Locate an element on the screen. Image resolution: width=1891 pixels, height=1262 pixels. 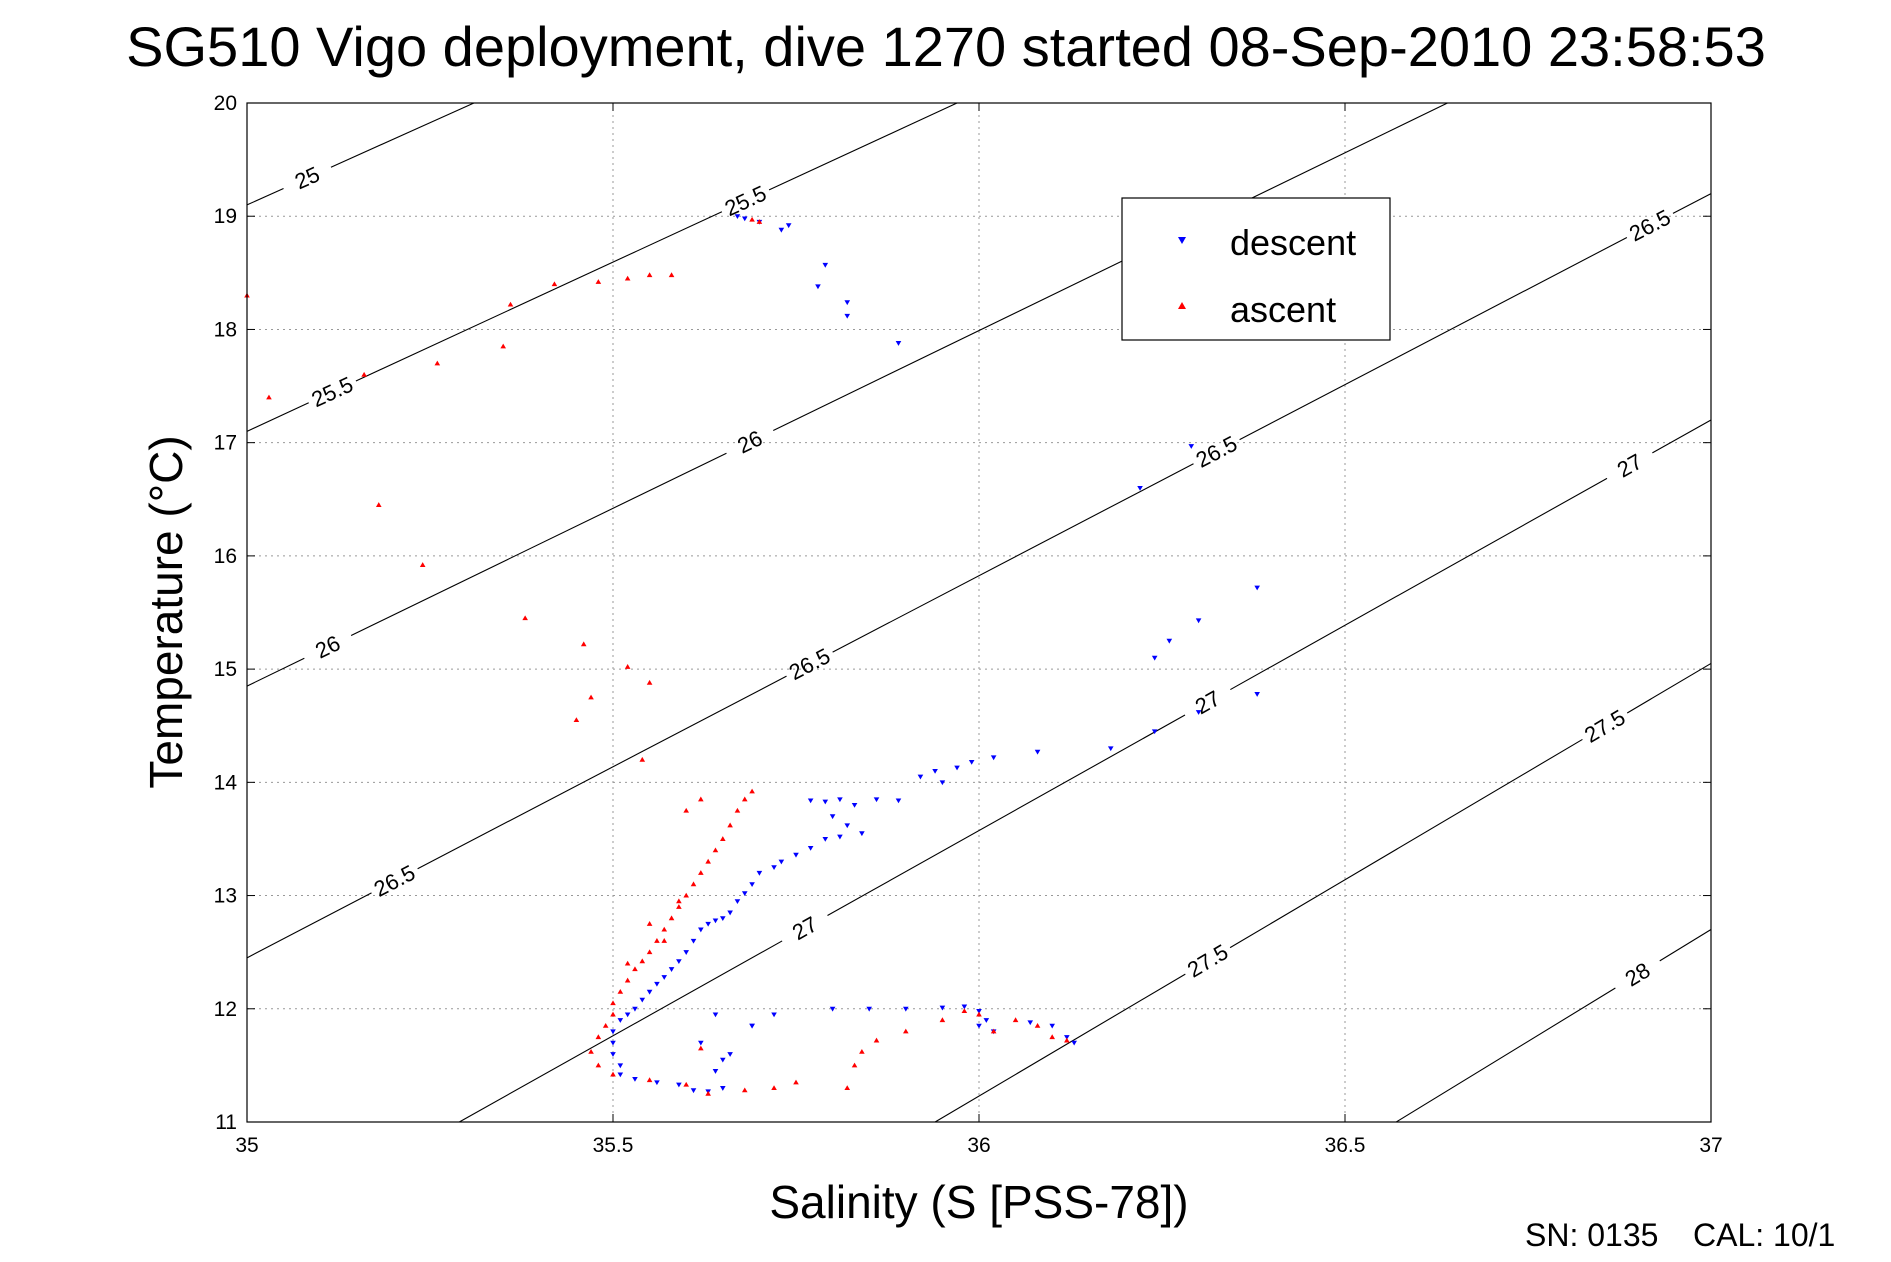
contour-line-27.5-0 is located at coordinates (1060, 1048).